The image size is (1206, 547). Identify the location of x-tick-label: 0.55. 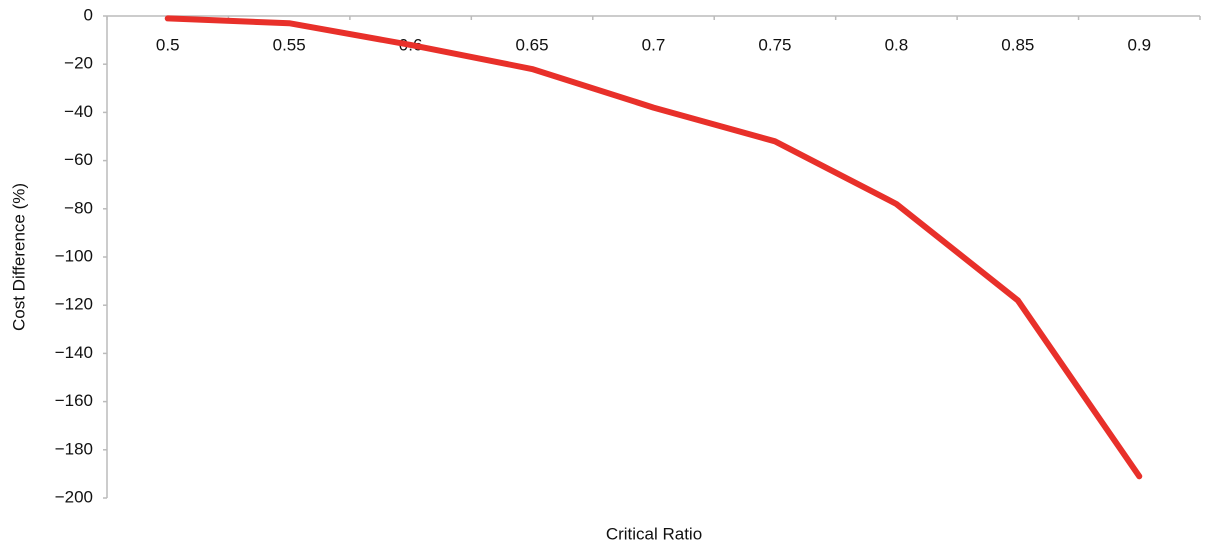
(289, 44).